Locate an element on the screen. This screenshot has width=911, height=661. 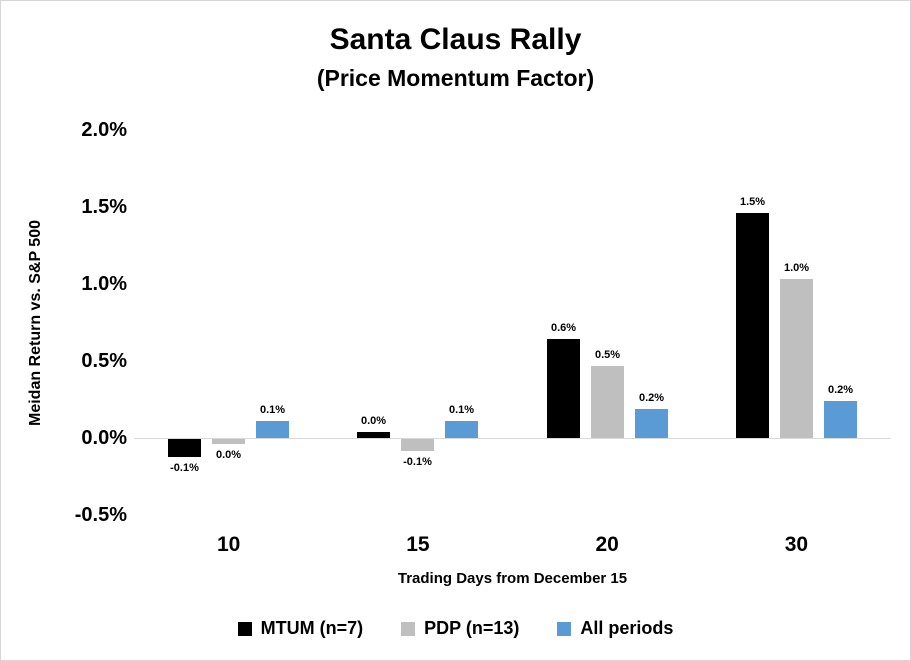
zero-axis-line is located at coordinates (512, 438).